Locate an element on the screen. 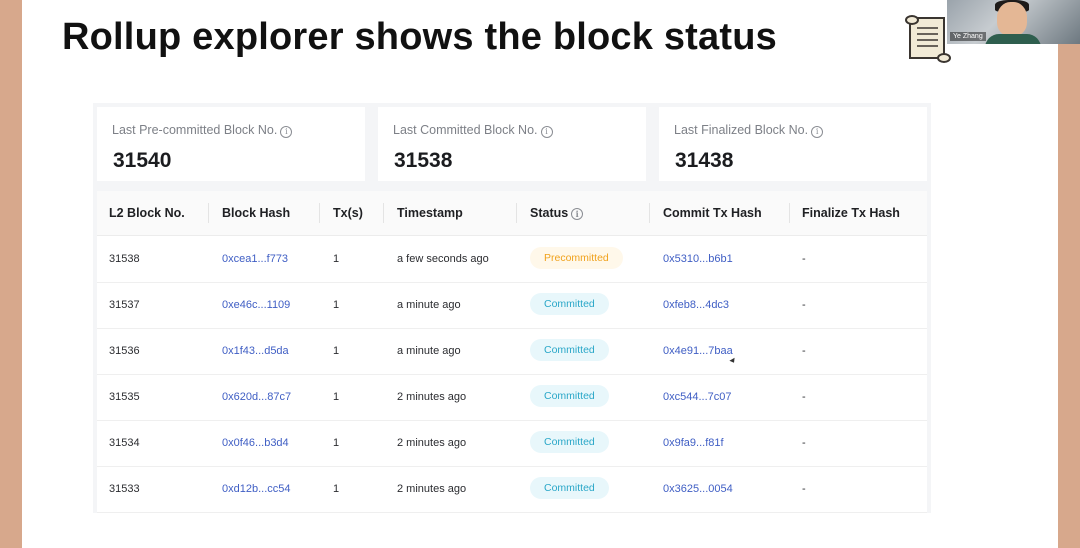 Image resolution: width=1080 pixels, height=548 pixels. cell-commit-tx-hash: 0x4e91...7baa is located at coordinates (698, 351).